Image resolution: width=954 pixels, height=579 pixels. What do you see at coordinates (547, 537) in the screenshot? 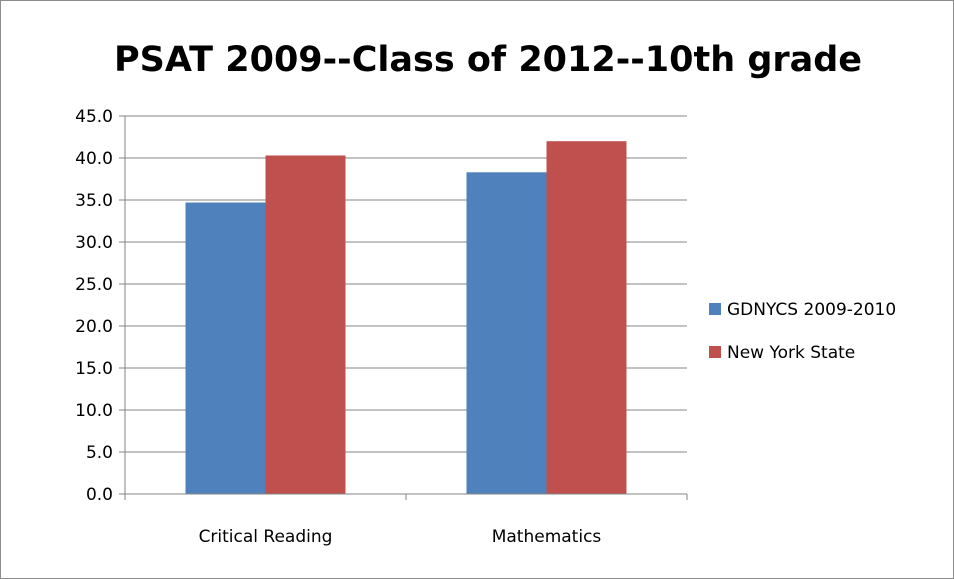
I see `x-category-label: Mathematics` at bounding box center [547, 537].